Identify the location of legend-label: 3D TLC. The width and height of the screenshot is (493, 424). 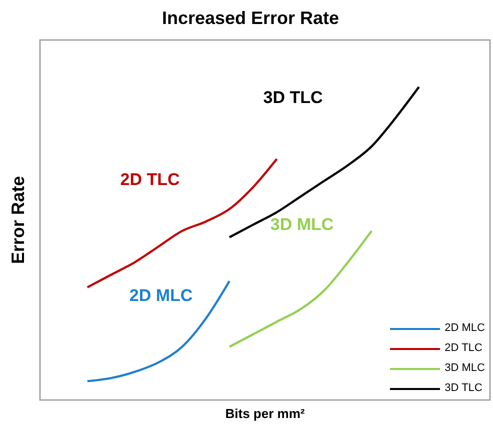
(463, 388).